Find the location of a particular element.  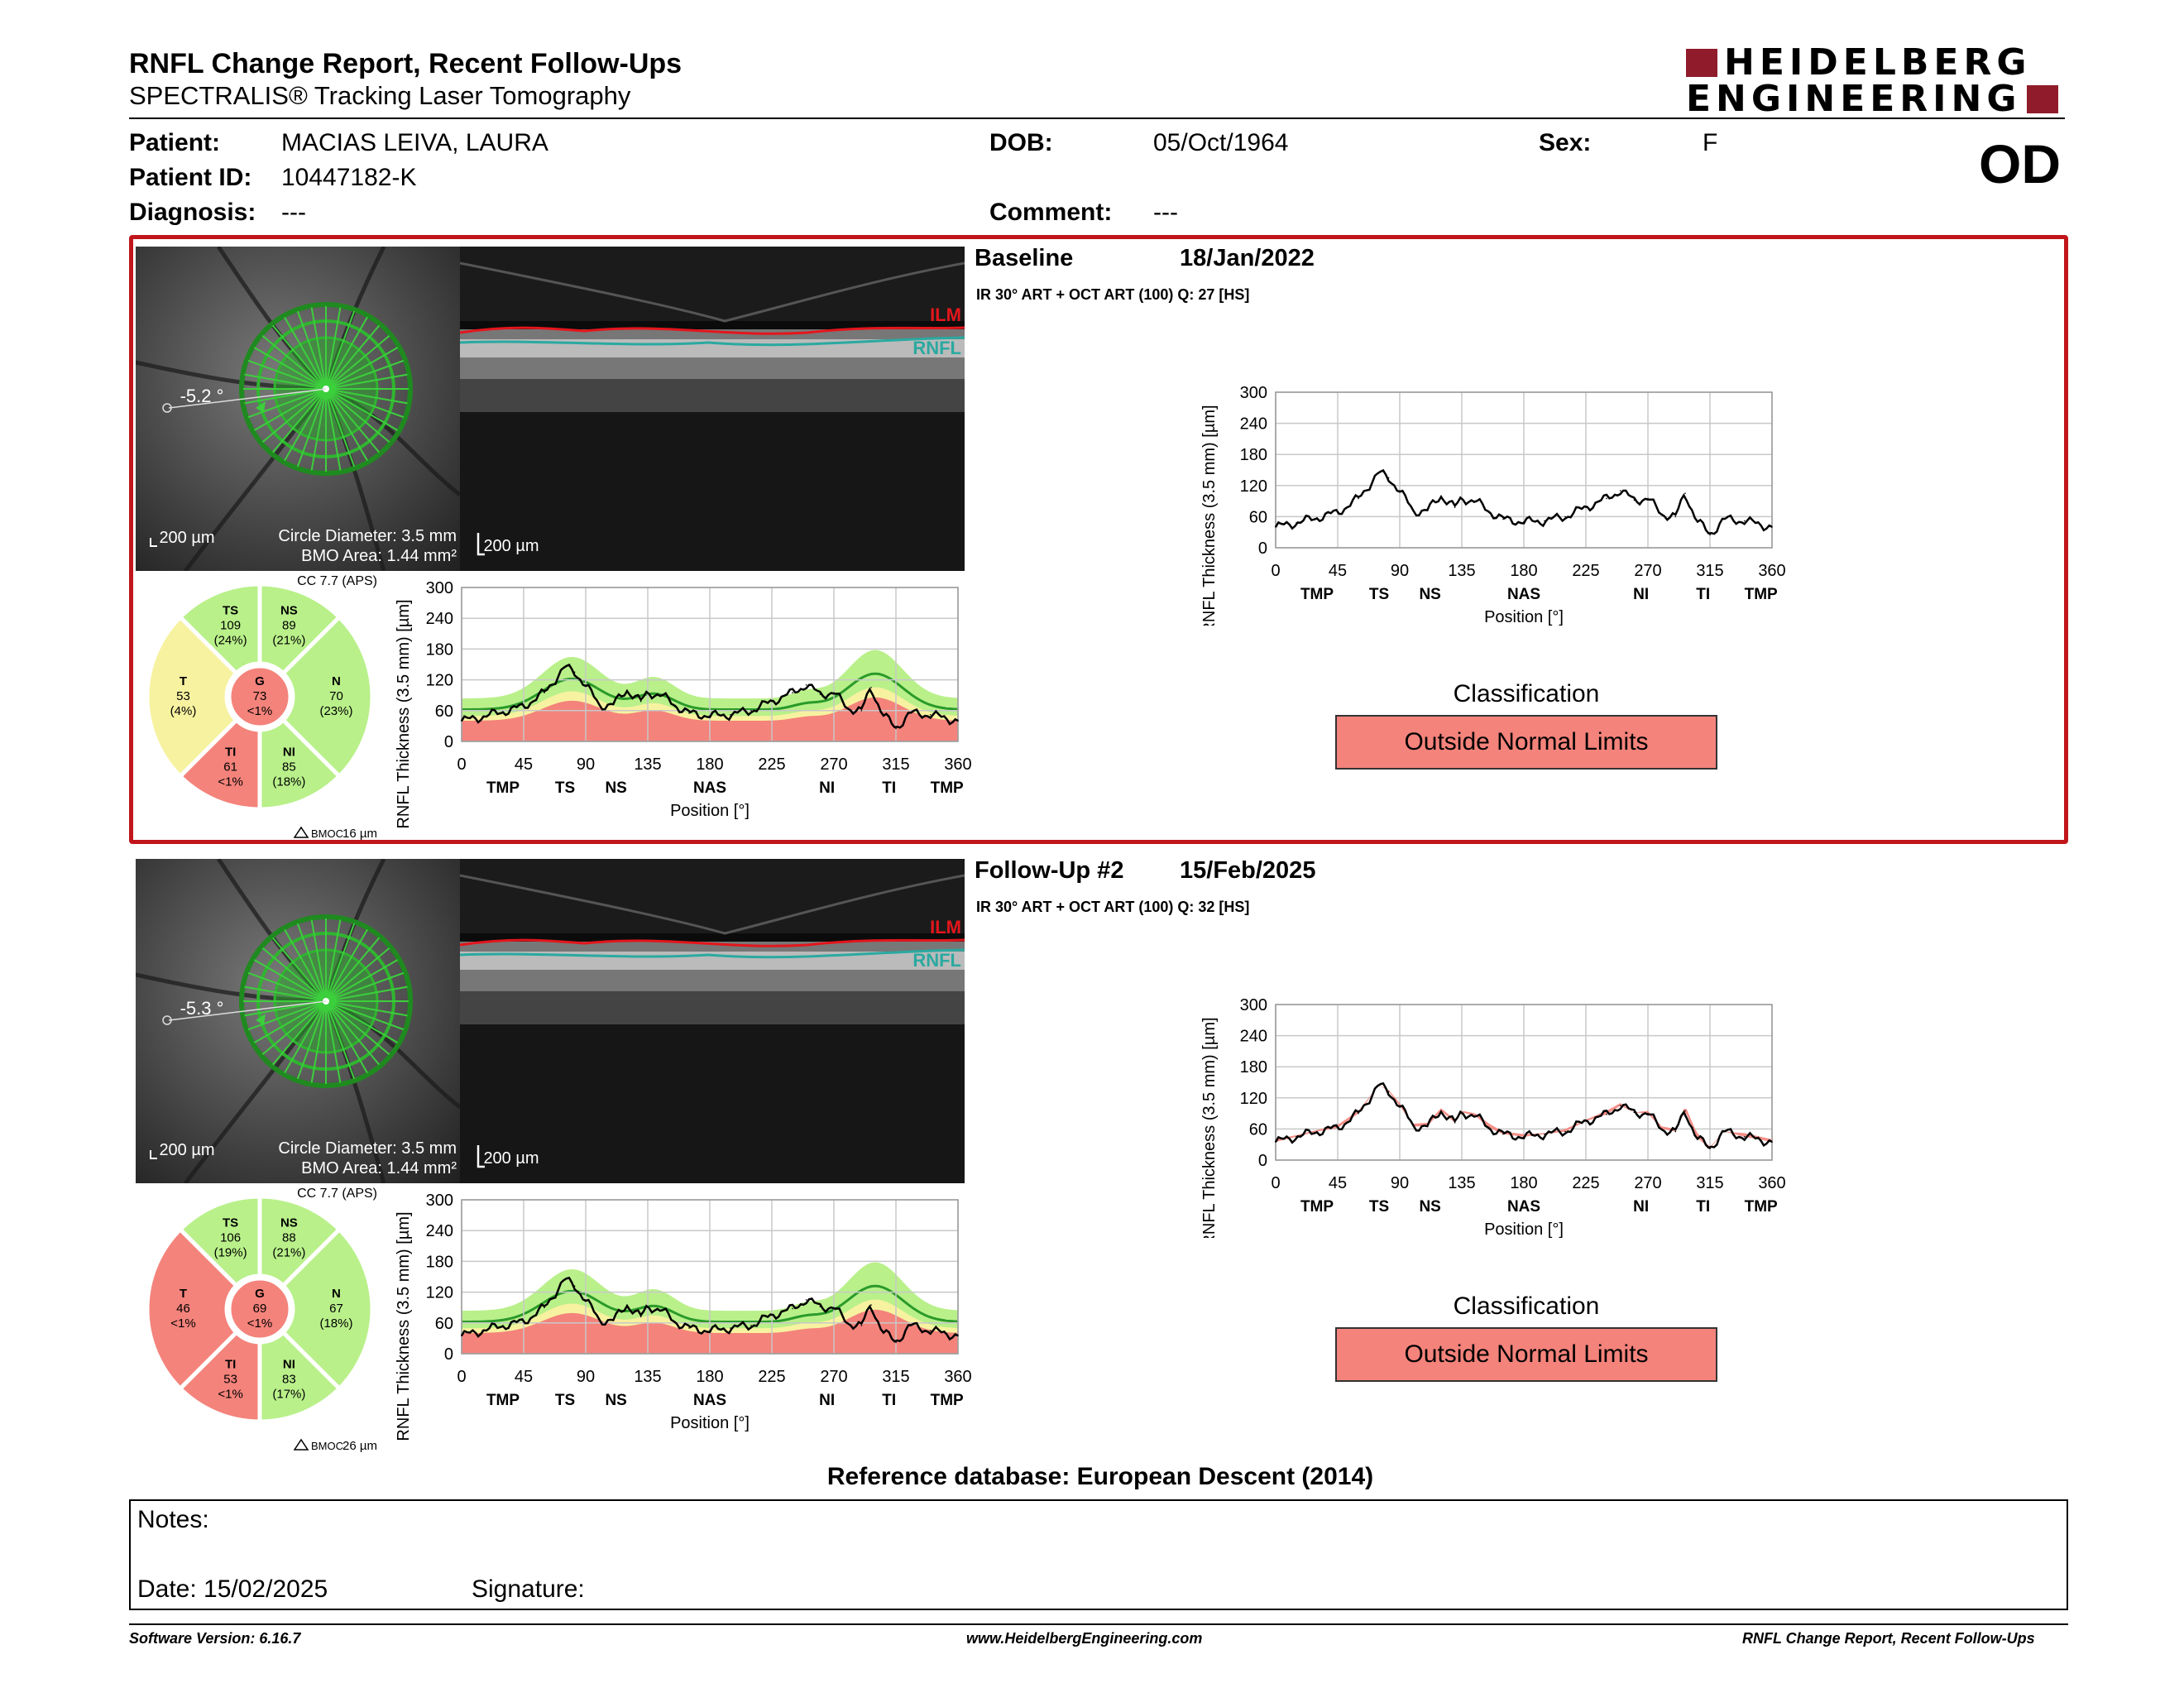

sector-ns-pct: (21%) is located at coordinates (288, 641).